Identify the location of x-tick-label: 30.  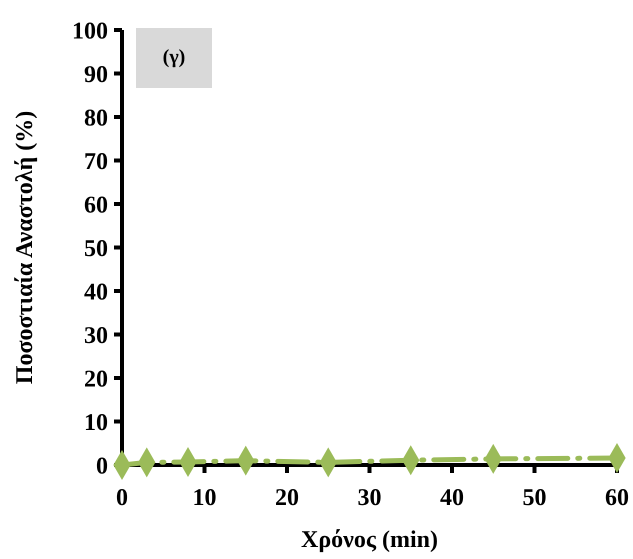
(370, 498).